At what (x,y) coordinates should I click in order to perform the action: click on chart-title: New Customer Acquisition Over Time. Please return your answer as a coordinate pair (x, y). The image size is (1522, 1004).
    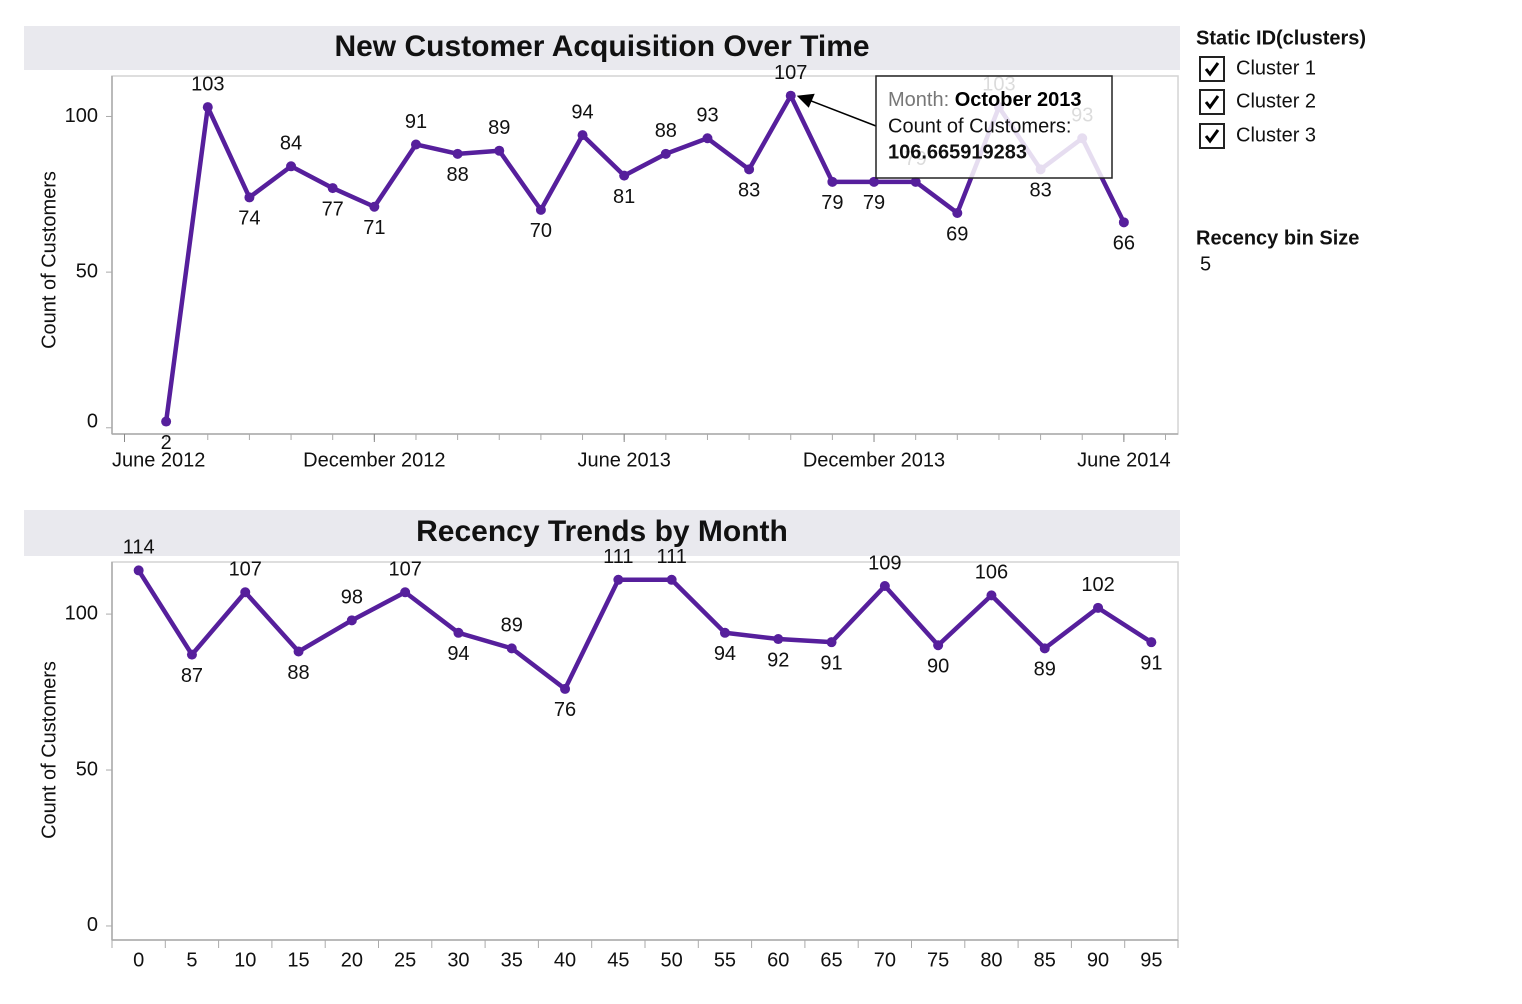
    Looking at the image, I should click on (601, 46).